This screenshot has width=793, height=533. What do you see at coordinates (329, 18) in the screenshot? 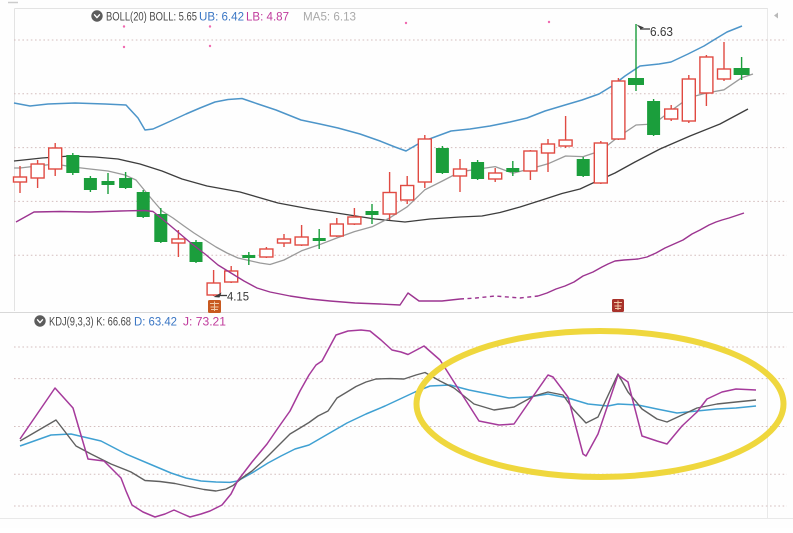
I see `svg-text: MA5: 6.13` at bounding box center [329, 18].